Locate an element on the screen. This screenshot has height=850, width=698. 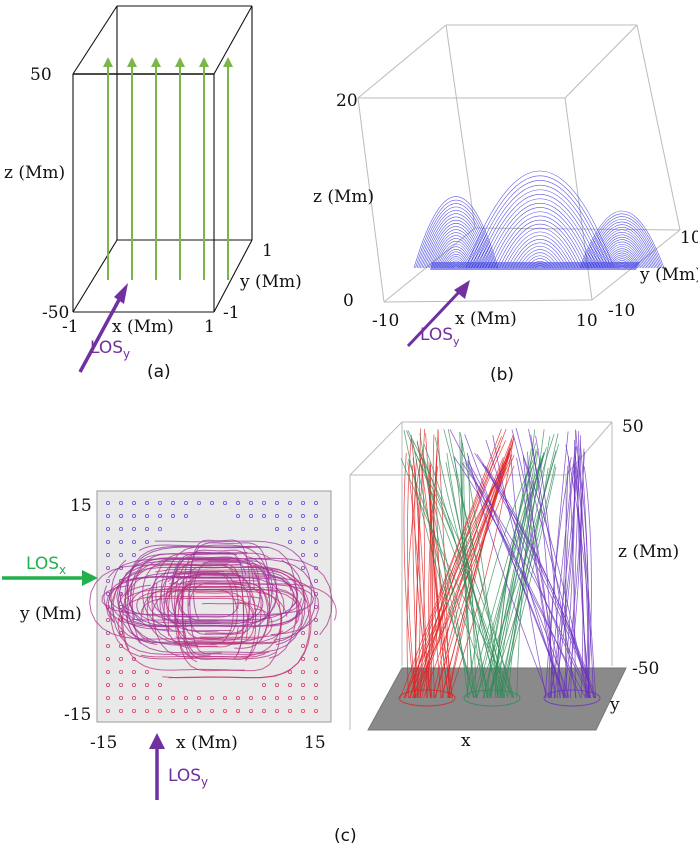
x-tick-right: 15 is located at coordinates (315, 743).